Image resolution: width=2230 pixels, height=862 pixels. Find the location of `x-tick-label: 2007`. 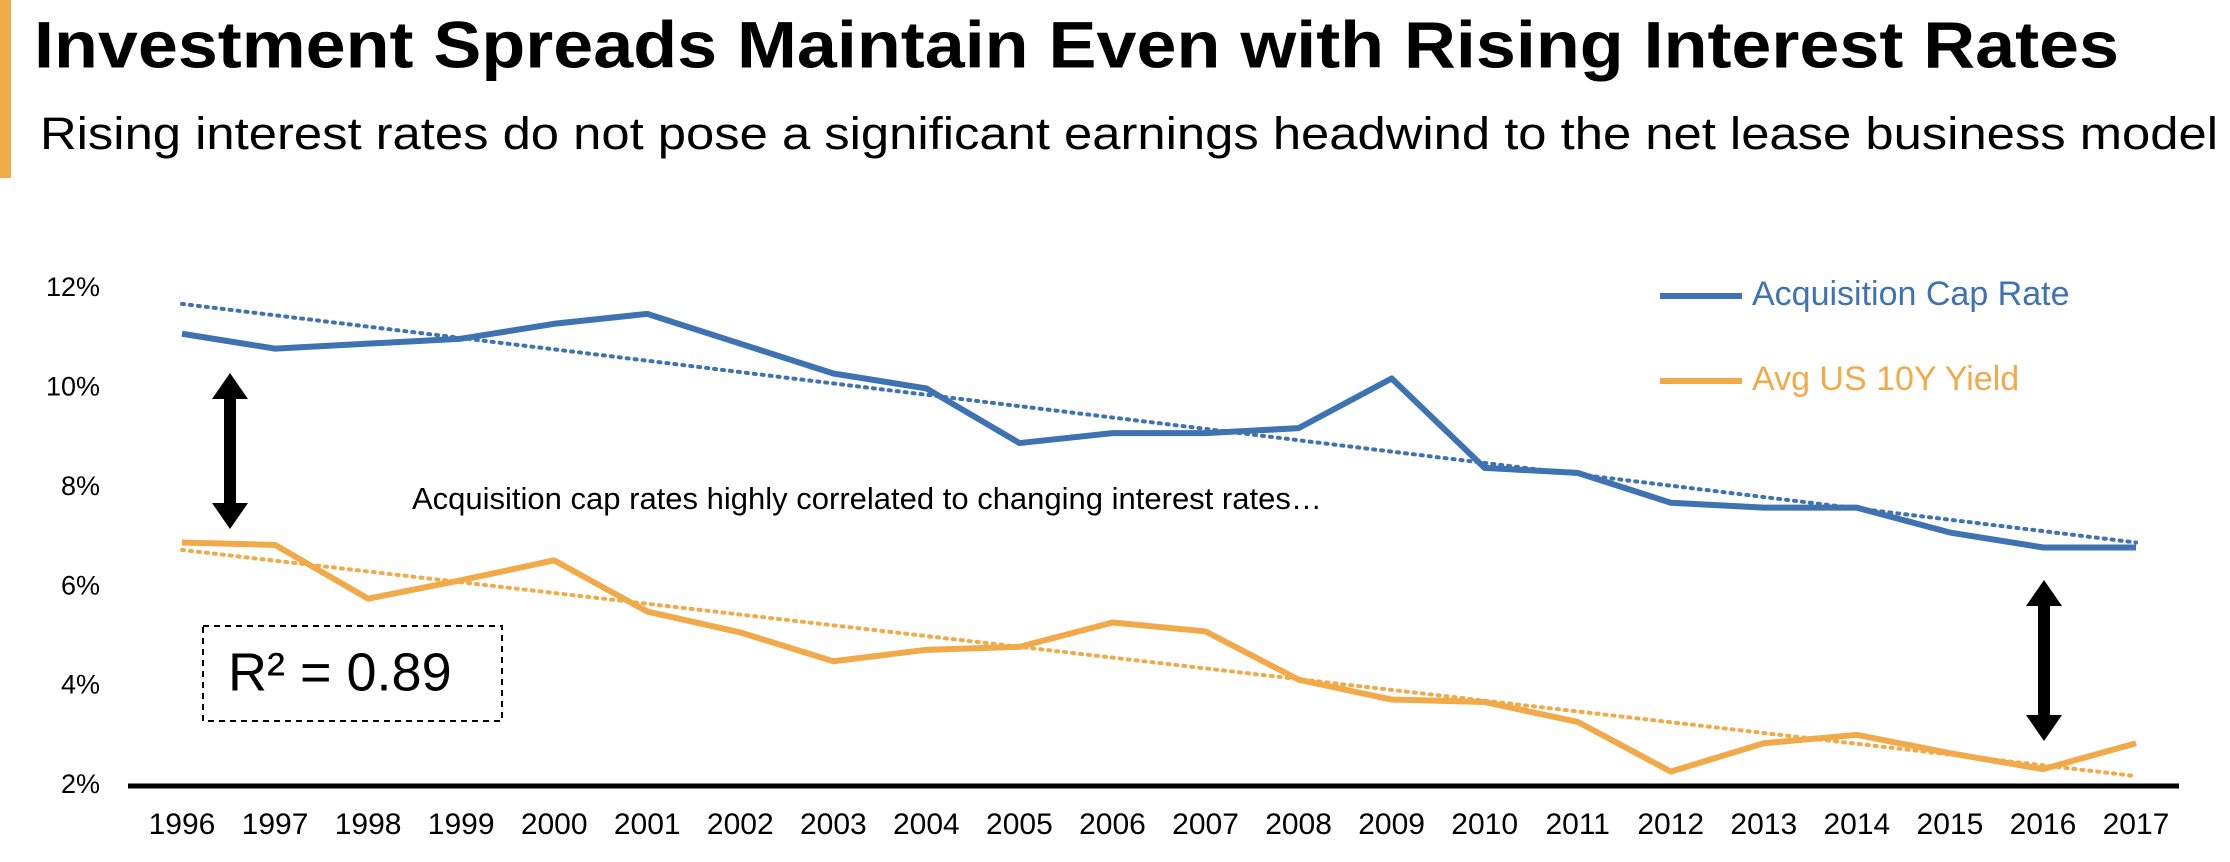

x-tick-label: 2007 is located at coordinates (1205, 824).